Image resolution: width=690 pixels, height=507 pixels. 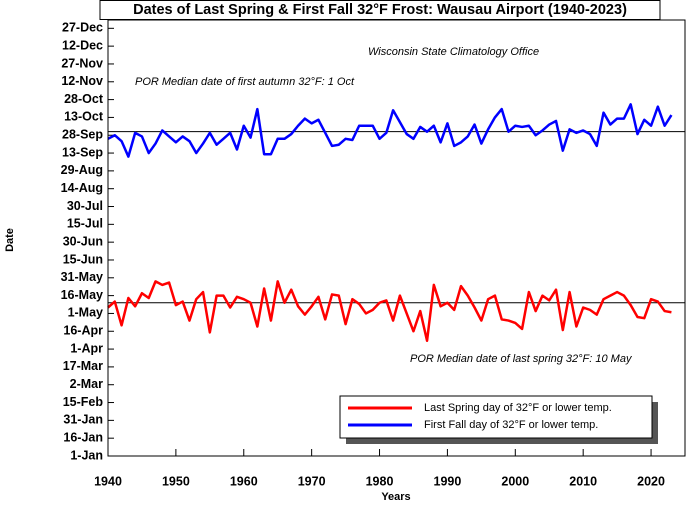 I want to click on y-tick-label: 13-Oct, so click(x=84, y=117).